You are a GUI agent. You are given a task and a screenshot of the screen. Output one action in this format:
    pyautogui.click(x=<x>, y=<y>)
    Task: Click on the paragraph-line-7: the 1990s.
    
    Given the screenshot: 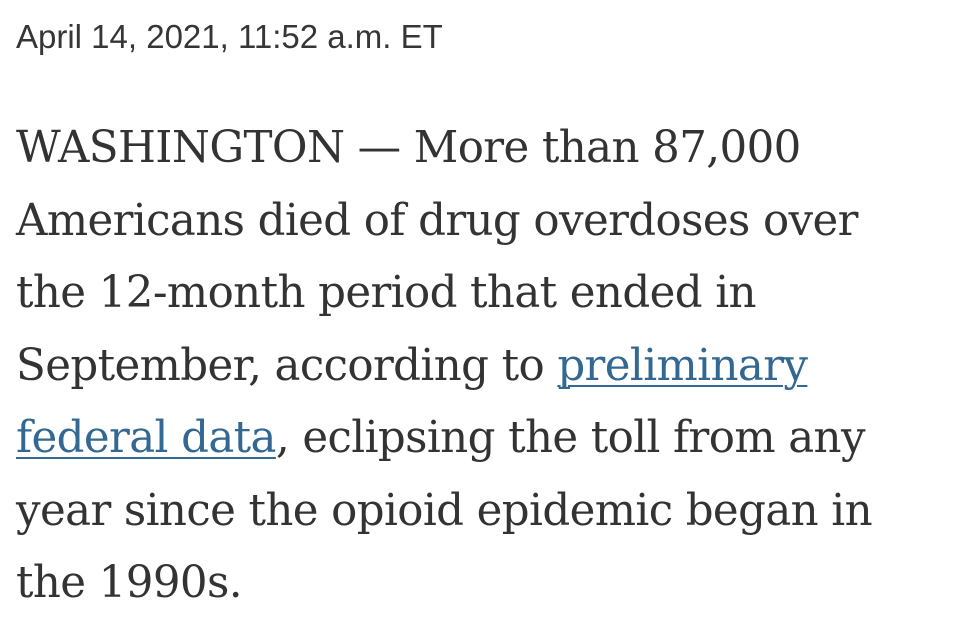 What is the action you would take?
    pyautogui.click(x=129, y=583)
    